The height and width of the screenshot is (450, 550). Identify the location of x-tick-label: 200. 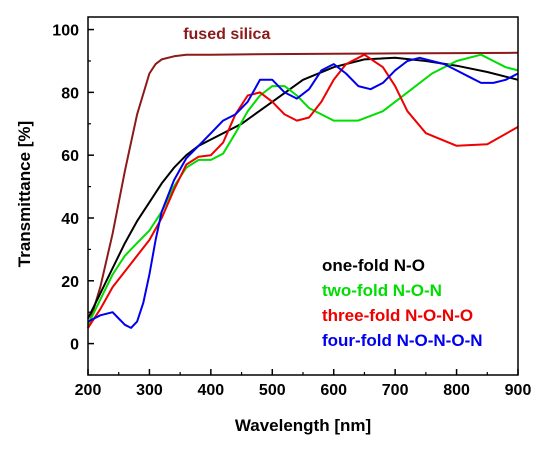
(88, 390).